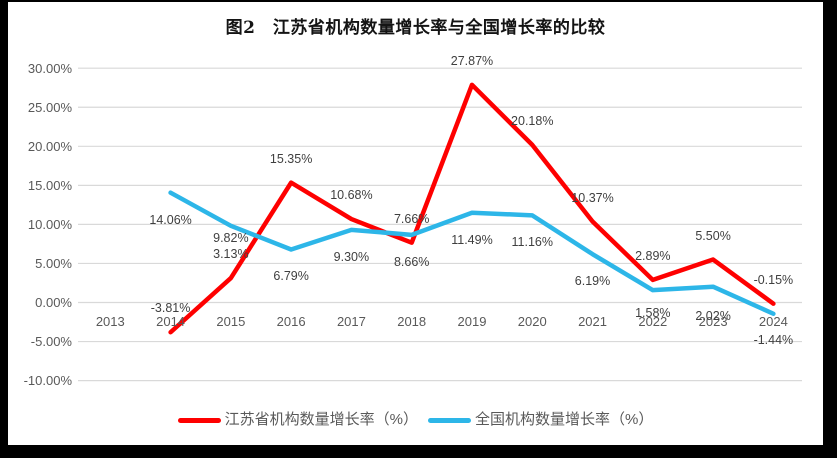 This screenshot has height=458, width=837. Describe the element at coordinates (49, 107) in the screenshot. I see `y-axis-tick-label: 25.00%` at that location.